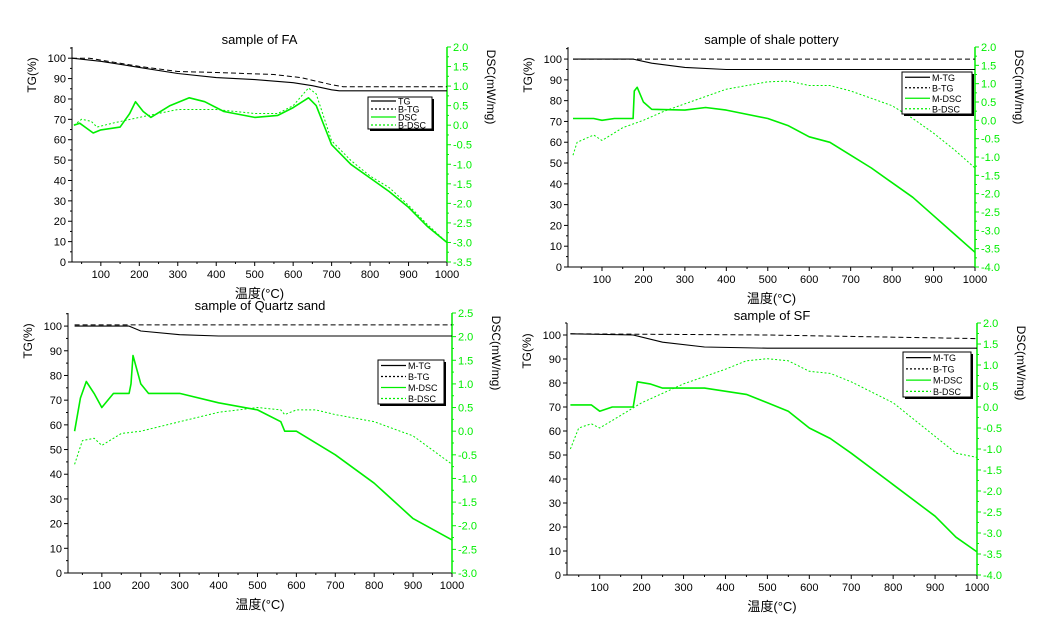 The image size is (1046, 637). What do you see at coordinates (413, 586) in the screenshot?
I see `x-tick-label: 900` at bounding box center [413, 586].